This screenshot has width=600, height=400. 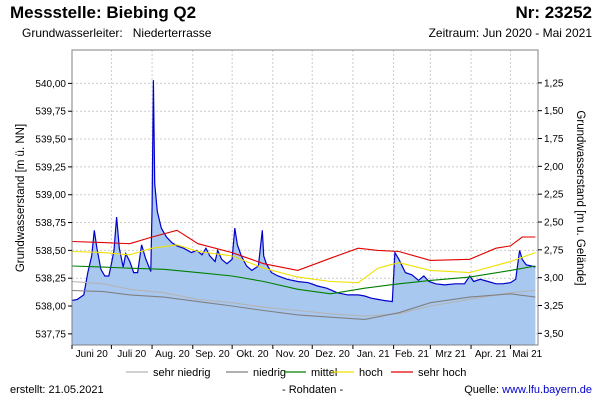 I want to click on legend-label: hoch, so click(x=371, y=373).